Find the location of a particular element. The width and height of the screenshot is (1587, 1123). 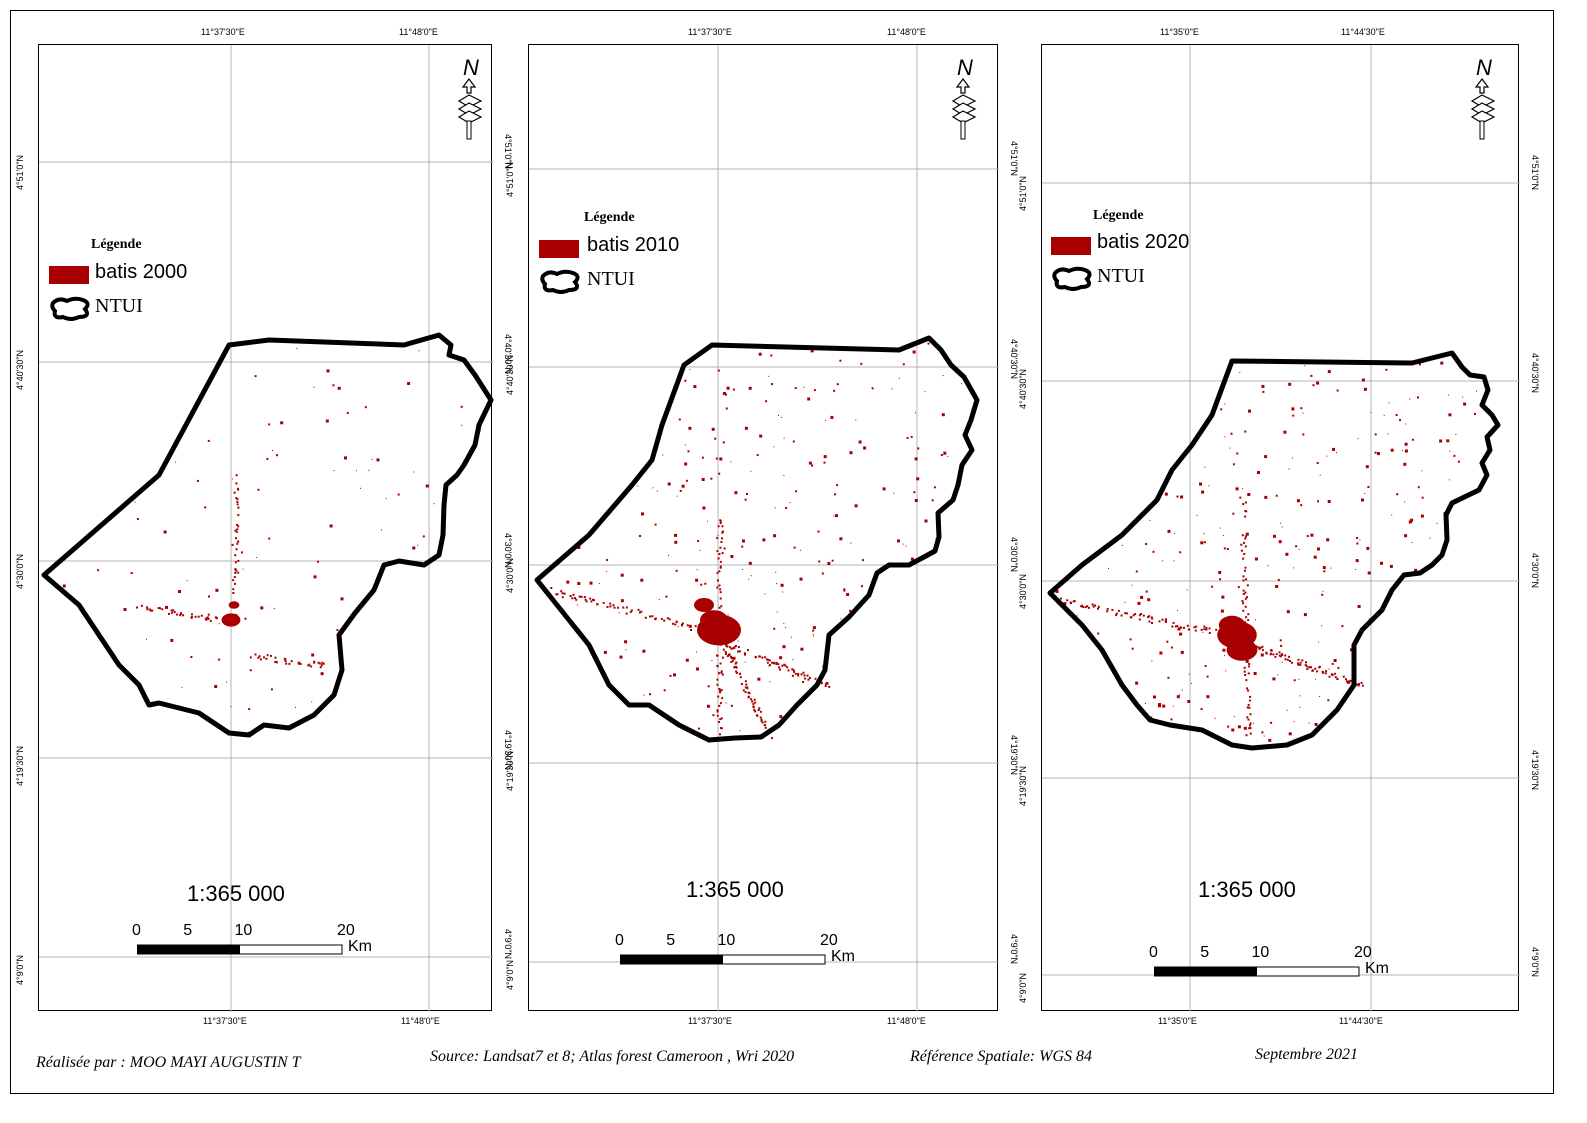

scale-tick-label: 10 is located at coordinates (726, 940).